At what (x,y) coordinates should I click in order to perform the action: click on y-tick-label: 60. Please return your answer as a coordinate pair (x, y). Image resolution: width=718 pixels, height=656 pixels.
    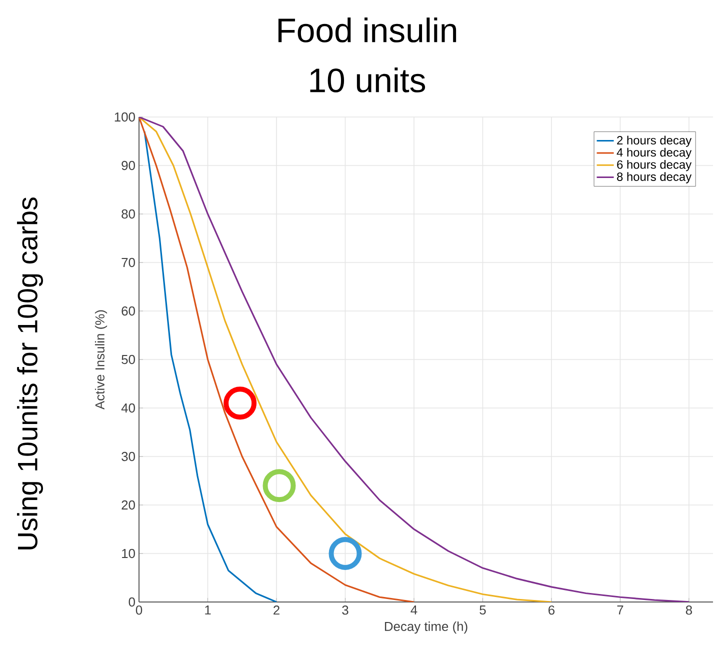
    Looking at the image, I should click on (128, 311).